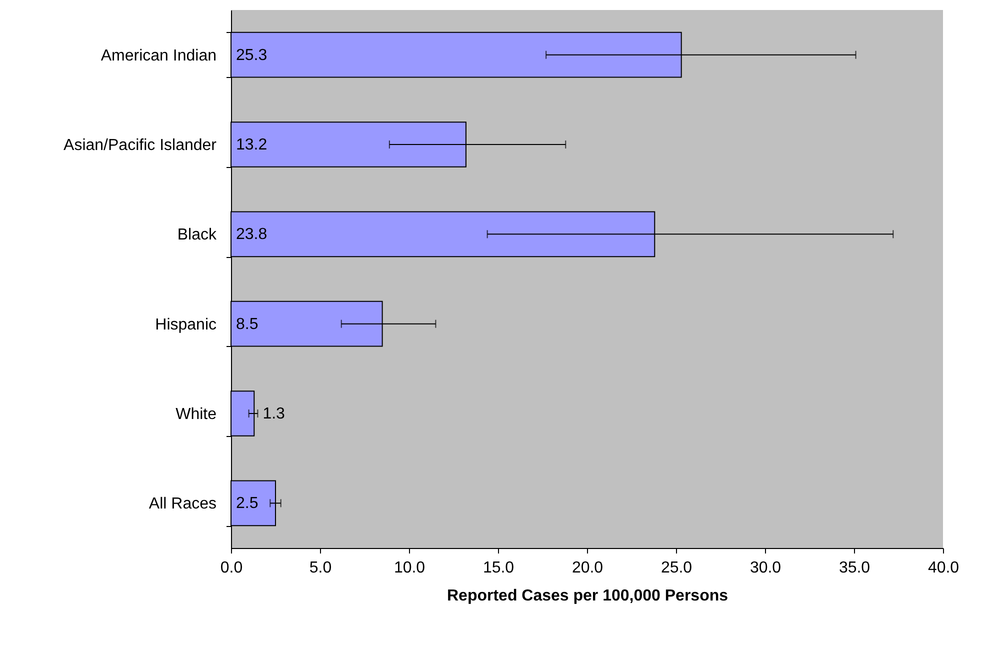  I want to click on data-label: 13.2, so click(252, 145).